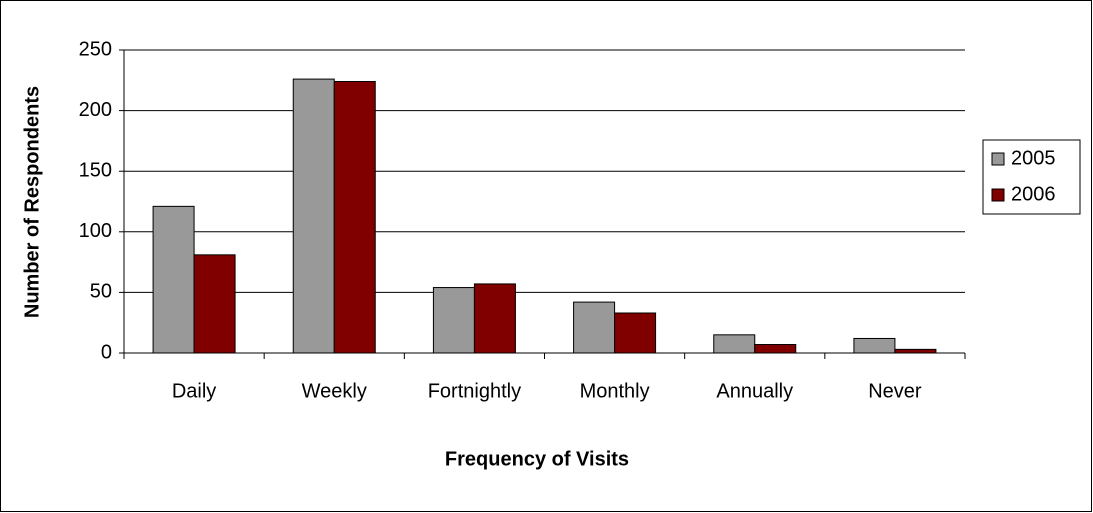 Image resolution: width=1093 pixels, height=513 pixels. Describe the element at coordinates (32, 202) in the screenshot. I see `y-axis-label: Number of Respondents` at that location.